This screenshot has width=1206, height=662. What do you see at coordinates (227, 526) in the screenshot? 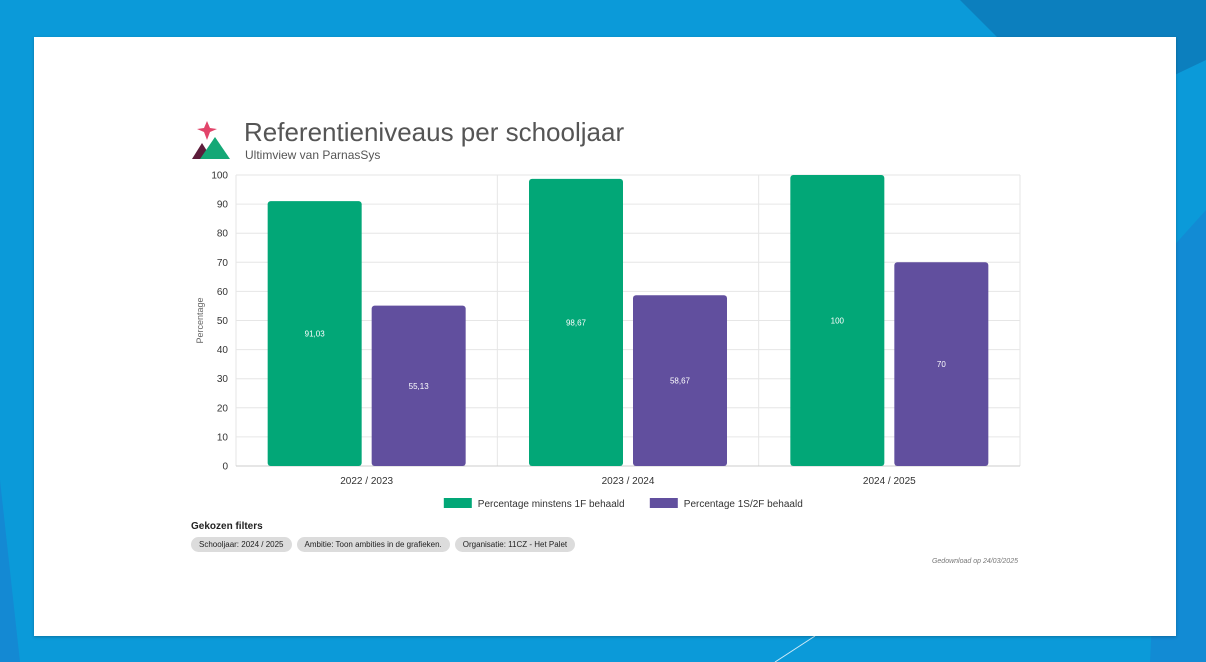
I see `filters-title: Gekozen filters` at bounding box center [227, 526].